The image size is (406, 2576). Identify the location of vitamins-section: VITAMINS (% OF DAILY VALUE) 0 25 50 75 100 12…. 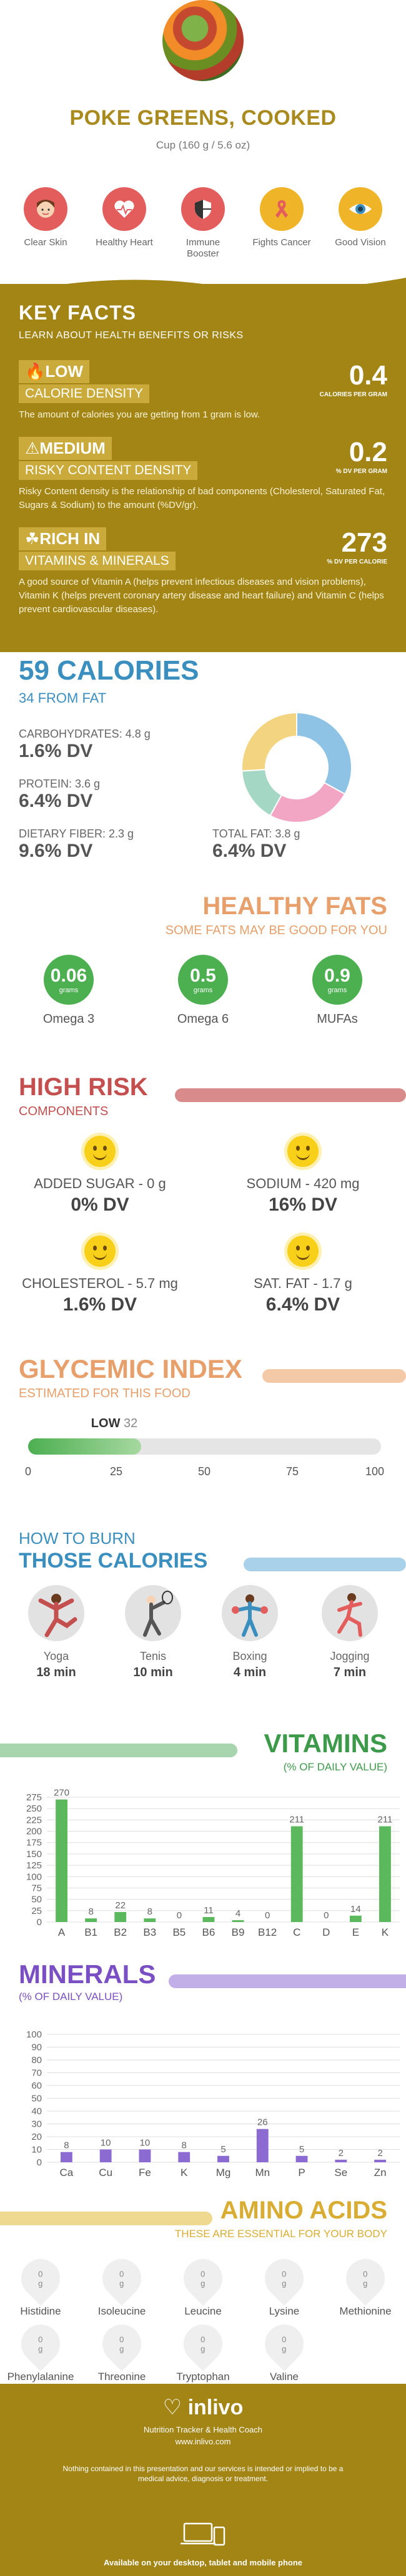
(203, 1834).